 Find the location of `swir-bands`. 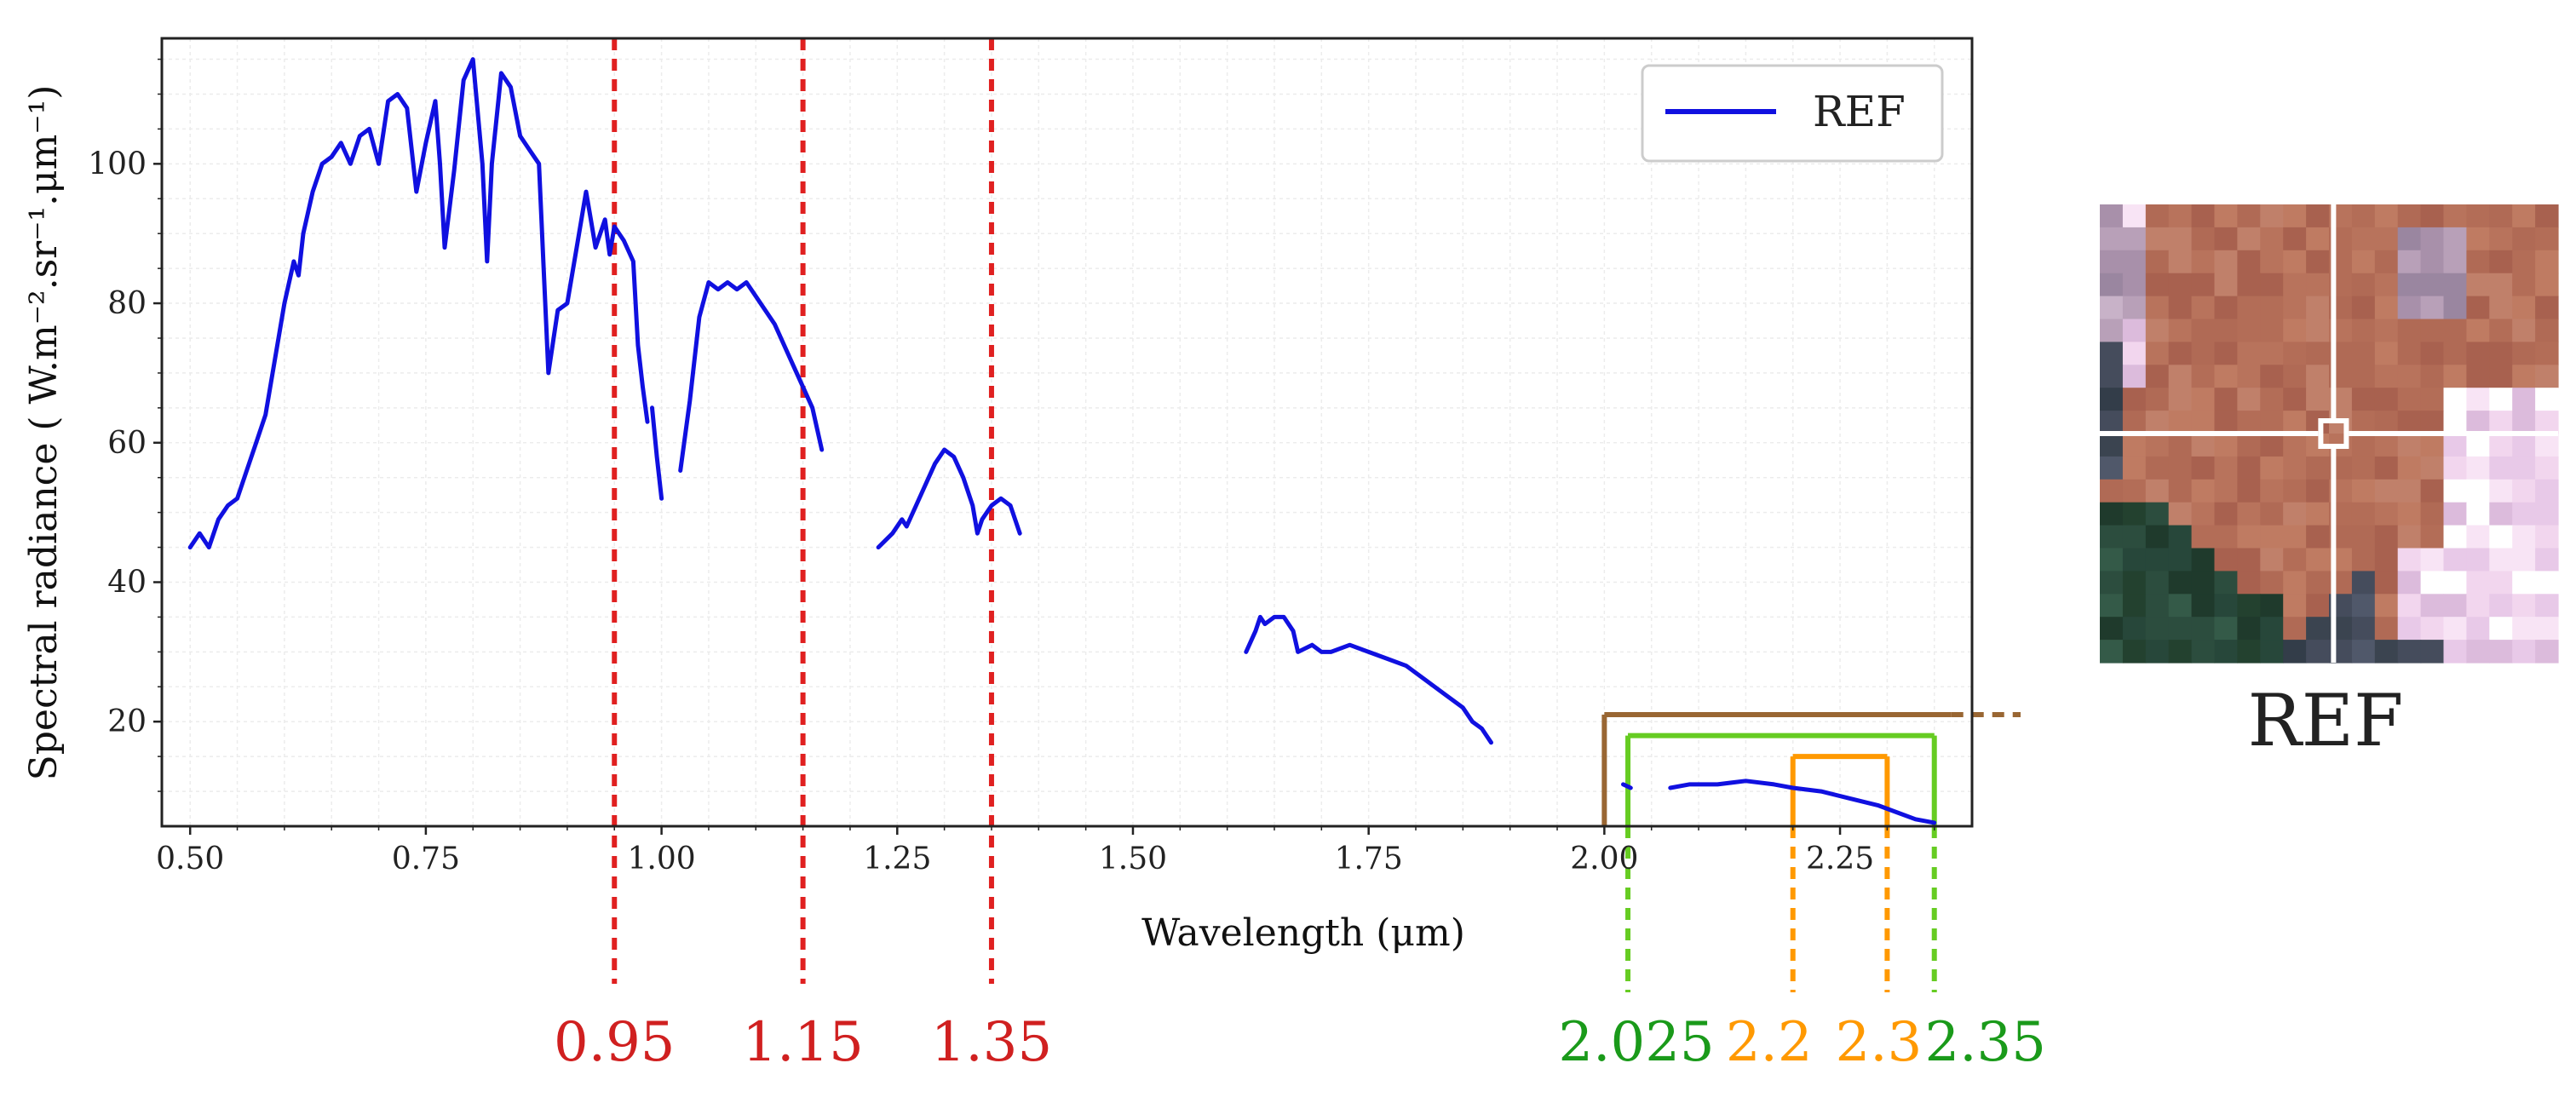

swir-bands is located at coordinates (1811, 852).